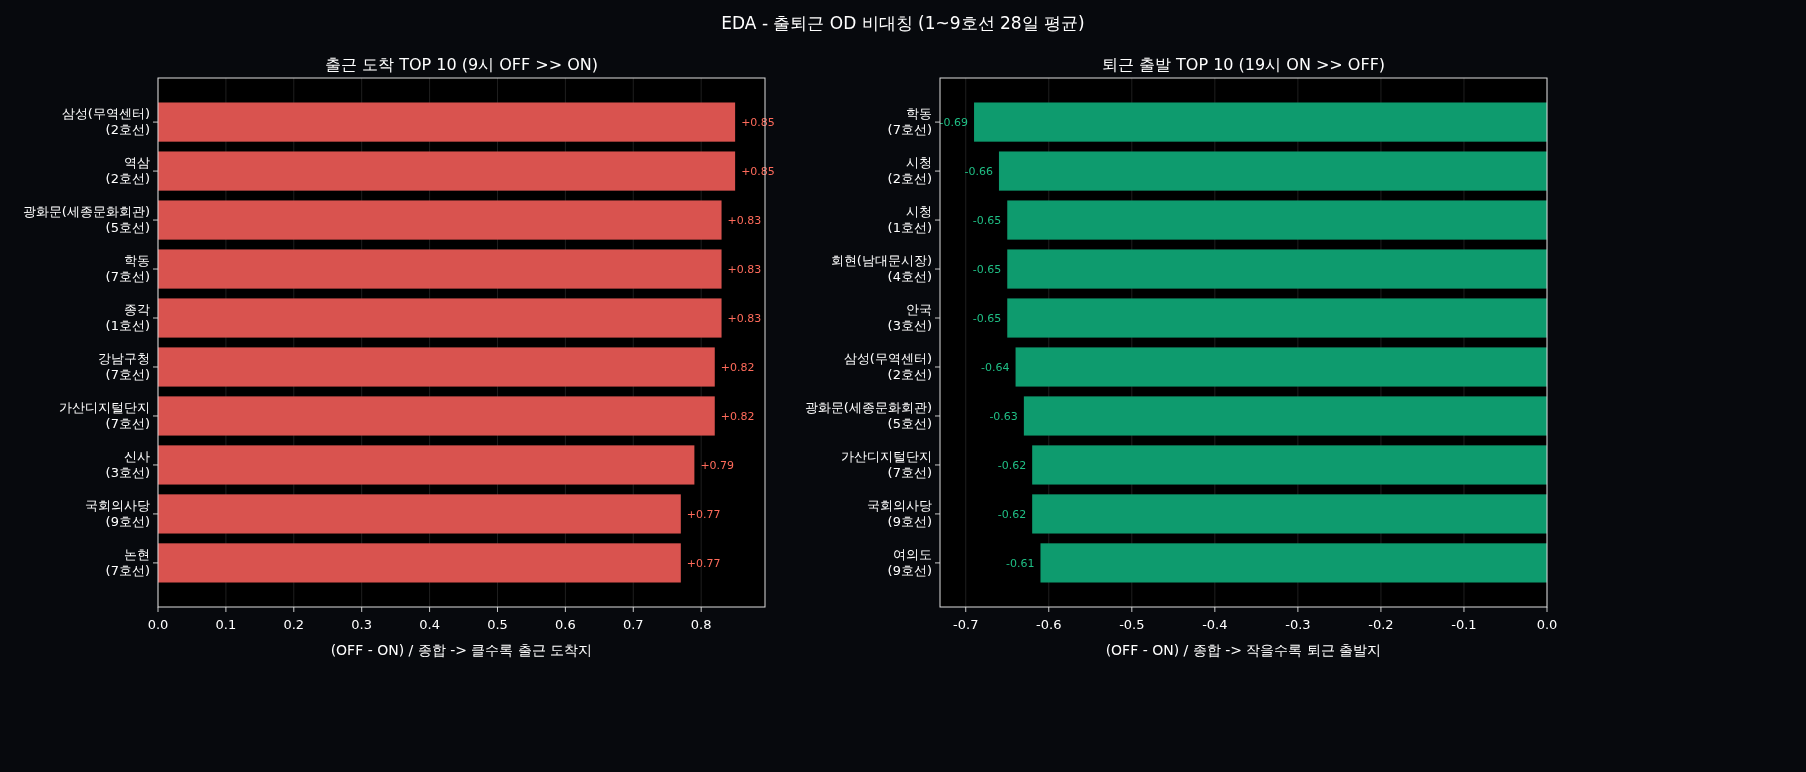  What do you see at coordinates (881, 269) in the screenshot?
I see `y-tick-label: 회현(남대문시장) (4호선)` at bounding box center [881, 269].